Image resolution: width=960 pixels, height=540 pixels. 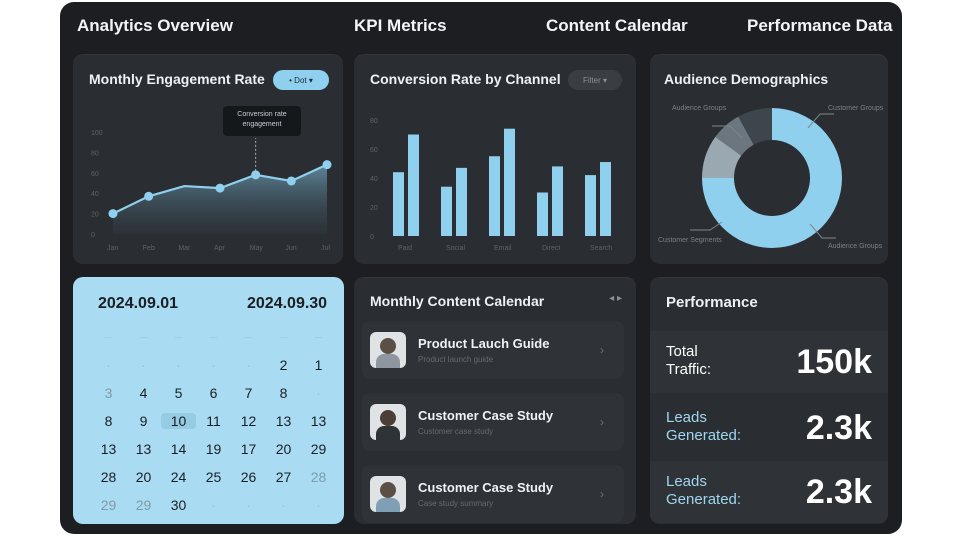 I want to click on content-calendar-title: Monthly Content Calendar, so click(x=457, y=301).